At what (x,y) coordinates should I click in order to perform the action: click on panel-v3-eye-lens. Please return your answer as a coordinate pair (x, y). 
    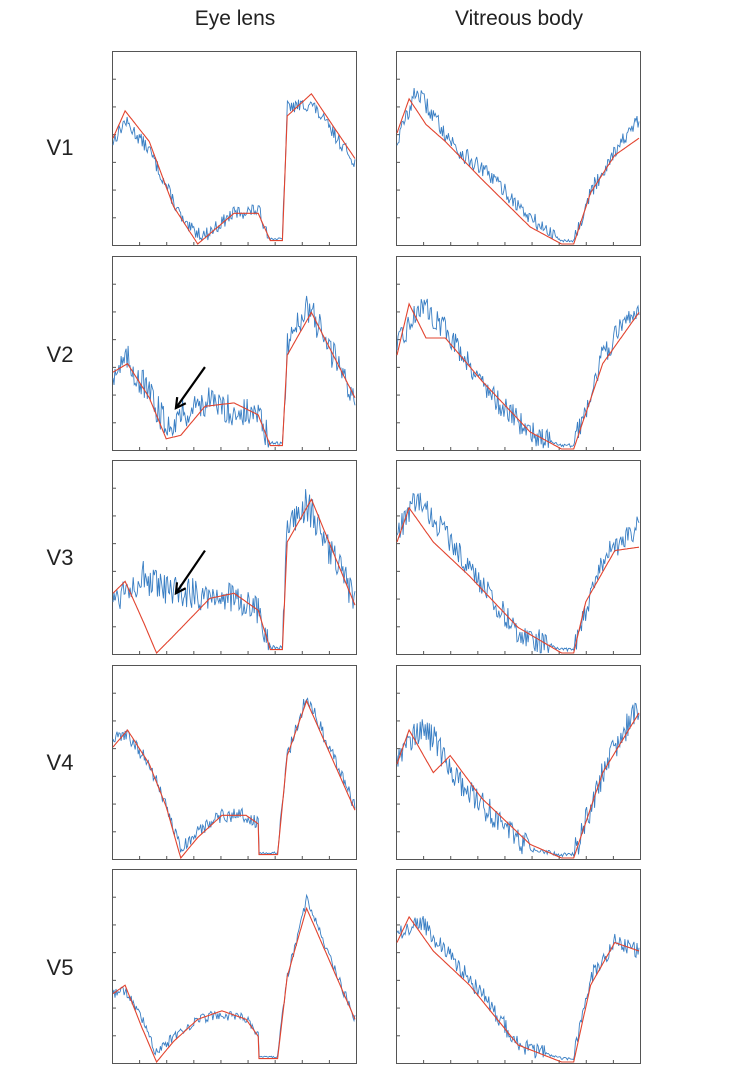
    Looking at the image, I should click on (234, 557).